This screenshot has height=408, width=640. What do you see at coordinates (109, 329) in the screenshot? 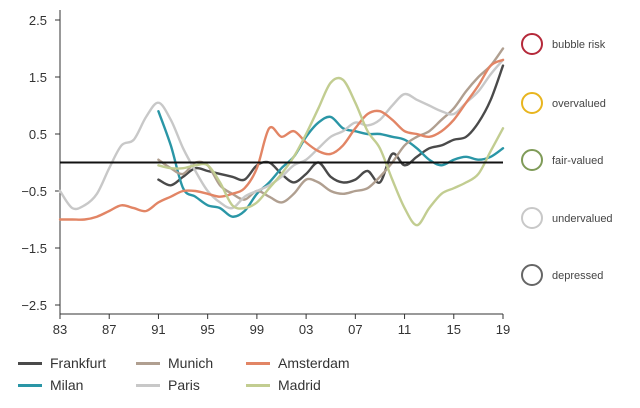
I see `x-tick-label: 87` at bounding box center [109, 329].